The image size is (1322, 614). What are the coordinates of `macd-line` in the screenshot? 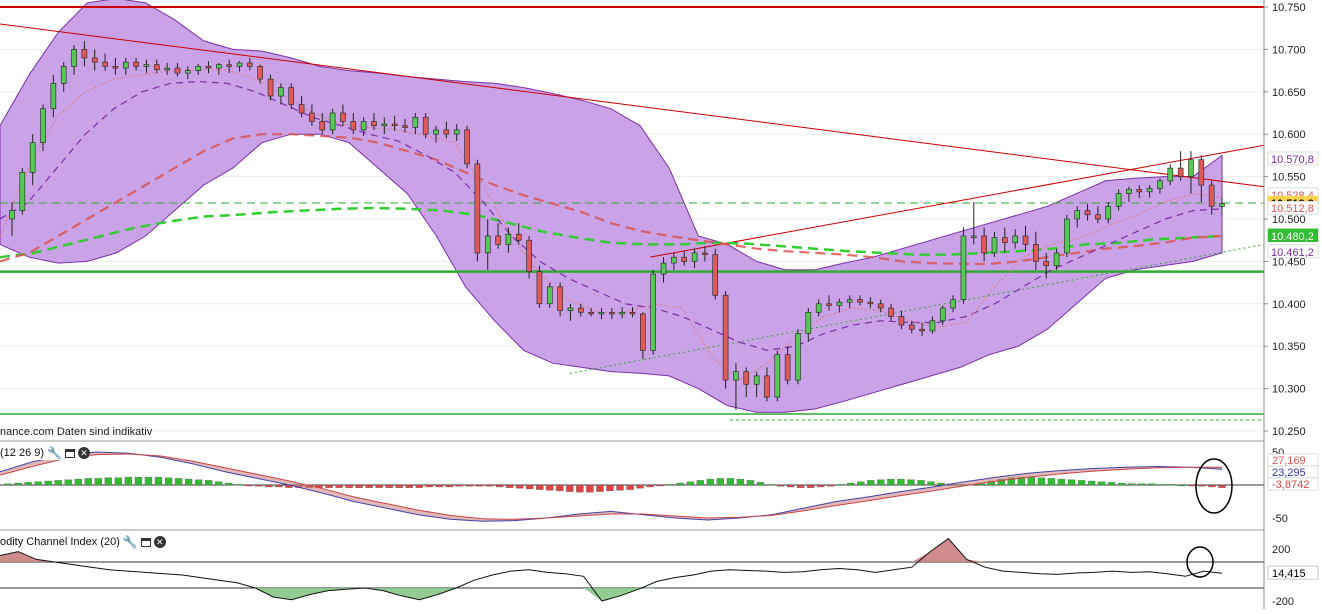 It's located at (611, 486).